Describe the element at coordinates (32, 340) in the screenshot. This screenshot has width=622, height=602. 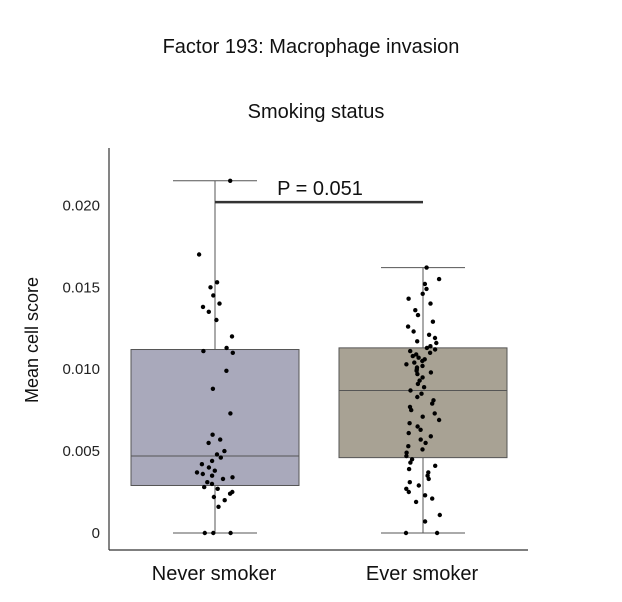
I see `y-axis-label: Mean cell score` at that location.